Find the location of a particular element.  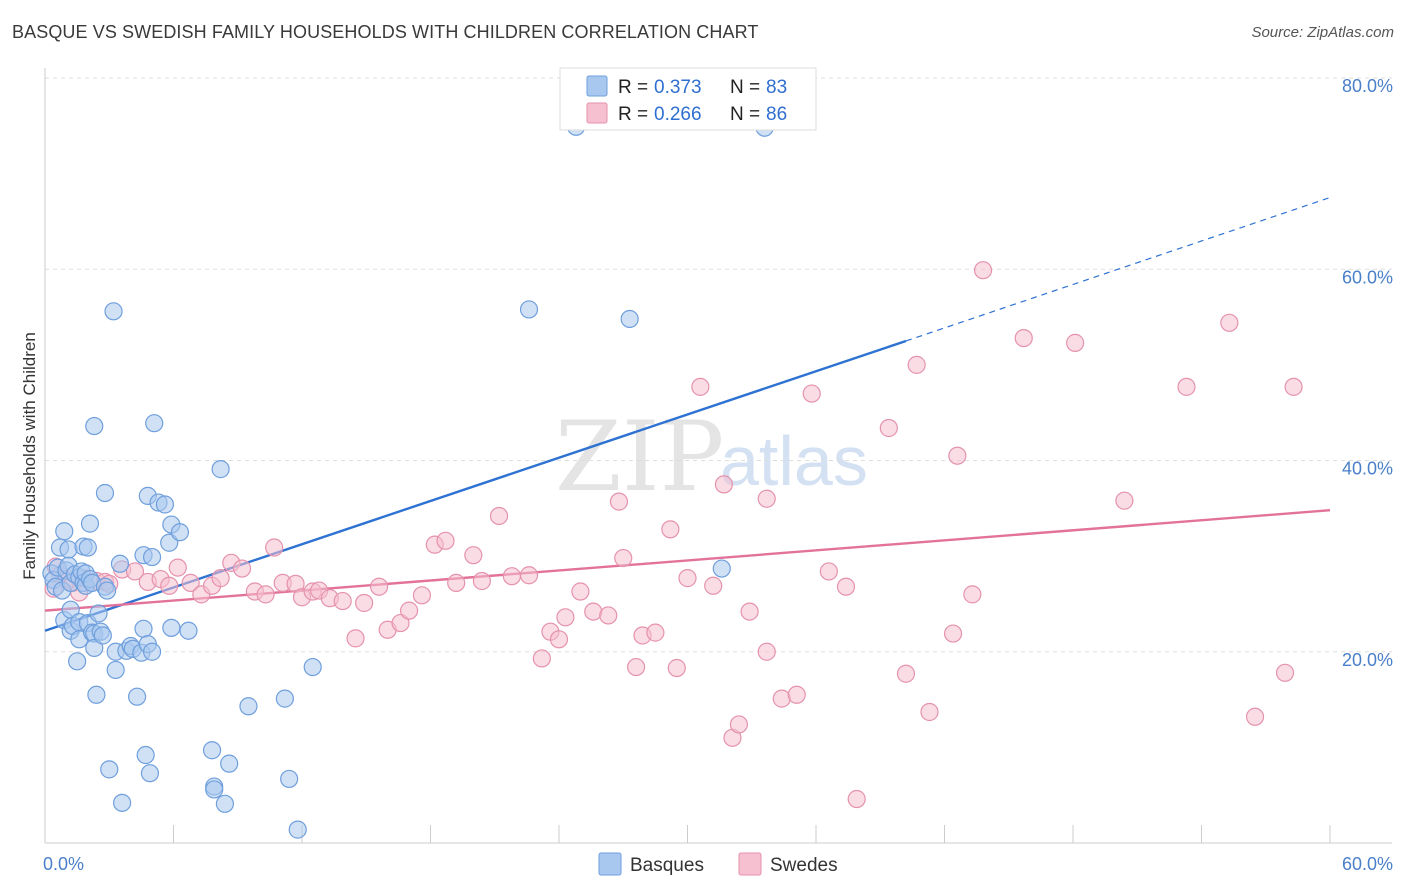

legend-swedes-swatch is located at coordinates (597, 113).